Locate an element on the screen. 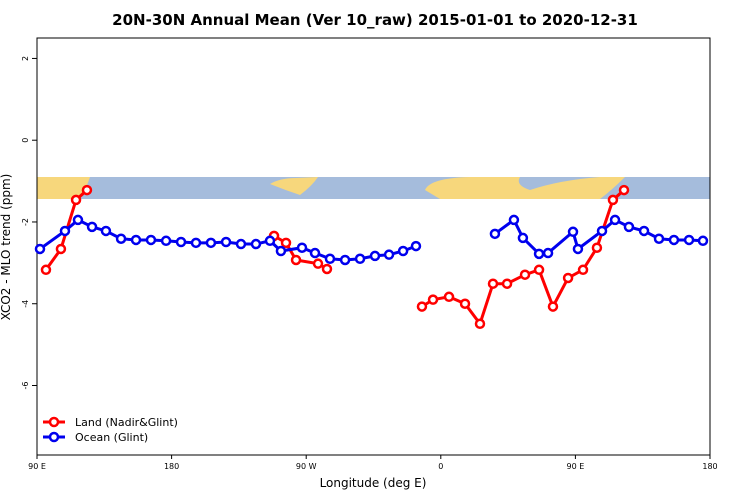 The width and height of the screenshot is (750, 504). y-tick-label: -4 is located at coordinates (25, 304).